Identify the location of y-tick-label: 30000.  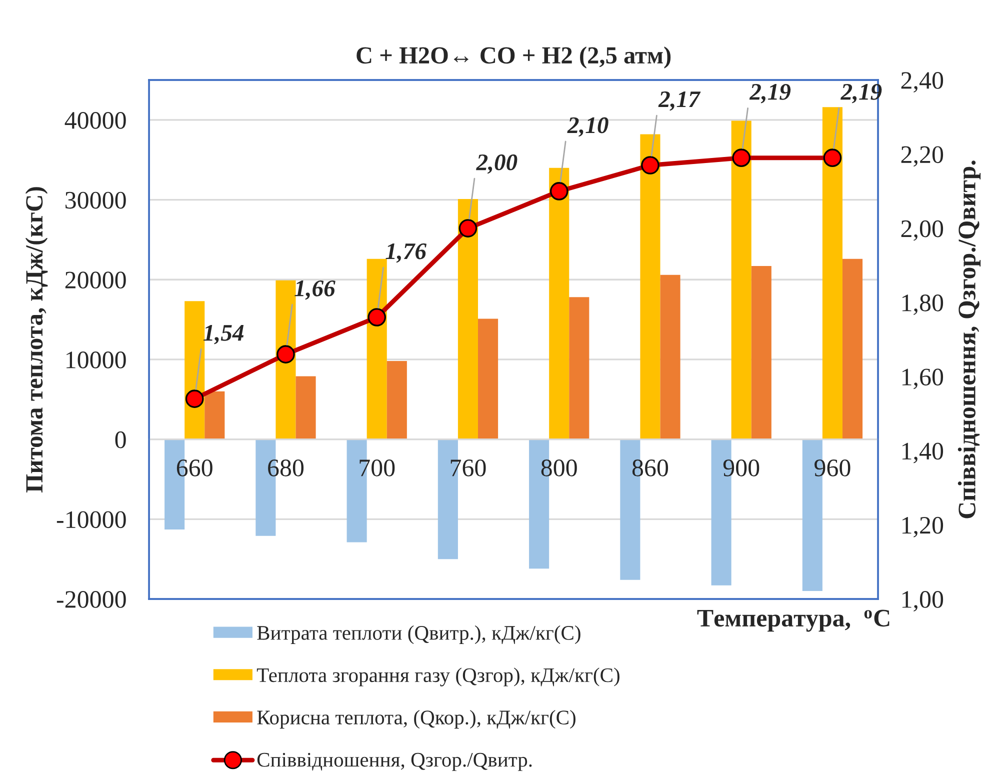
(96, 200).